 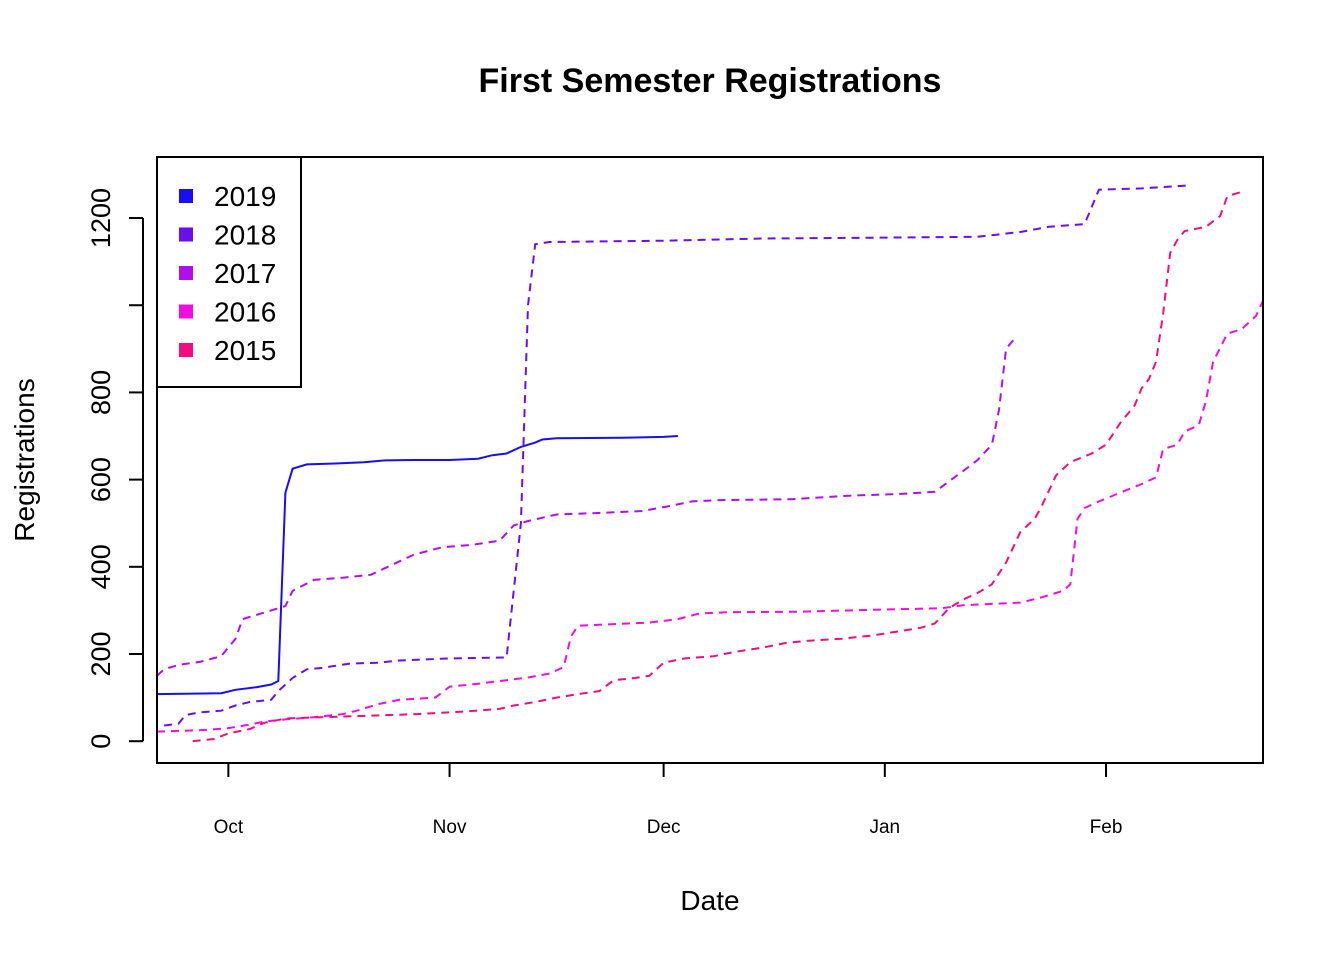 What do you see at coordinates (245, 350) in the screenshot?
I see `legend-label: 2015` at bounding box center [245, 350].